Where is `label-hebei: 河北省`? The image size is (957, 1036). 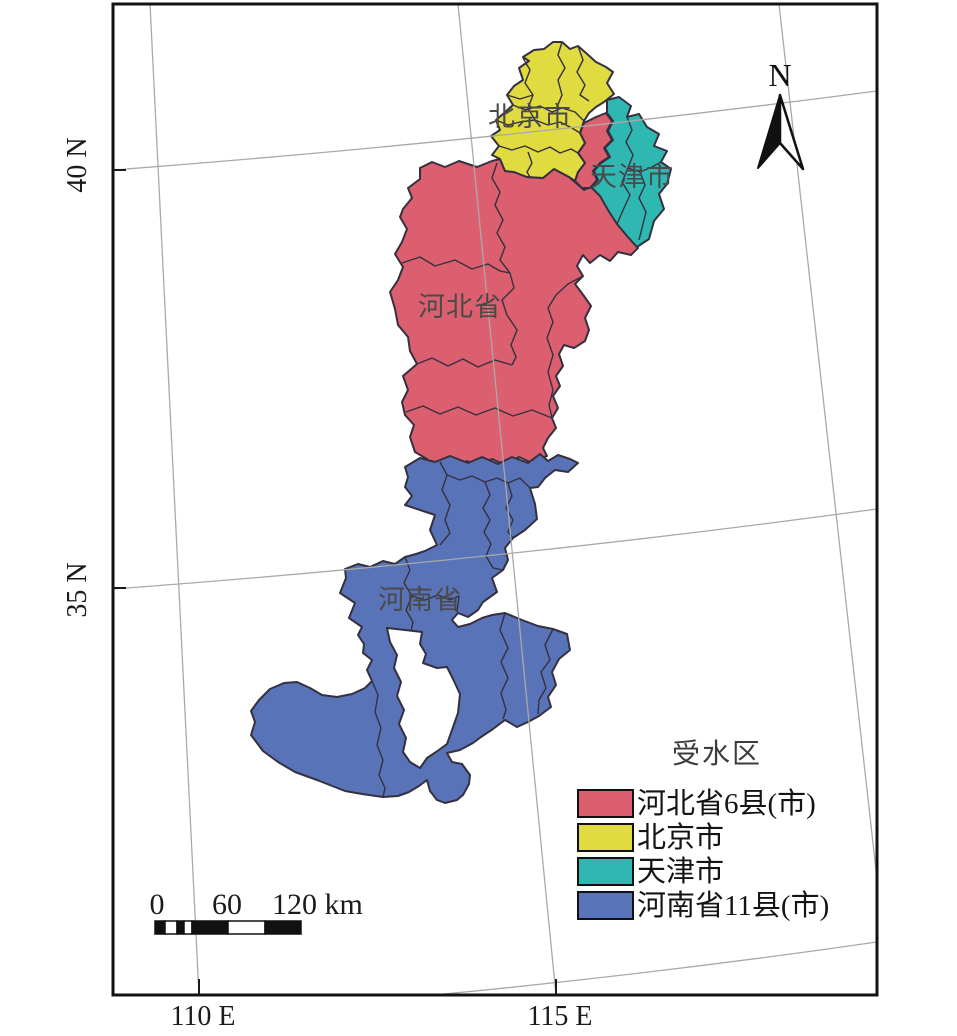
label-hebei: 河北省 is located at coordinates (460, 307).